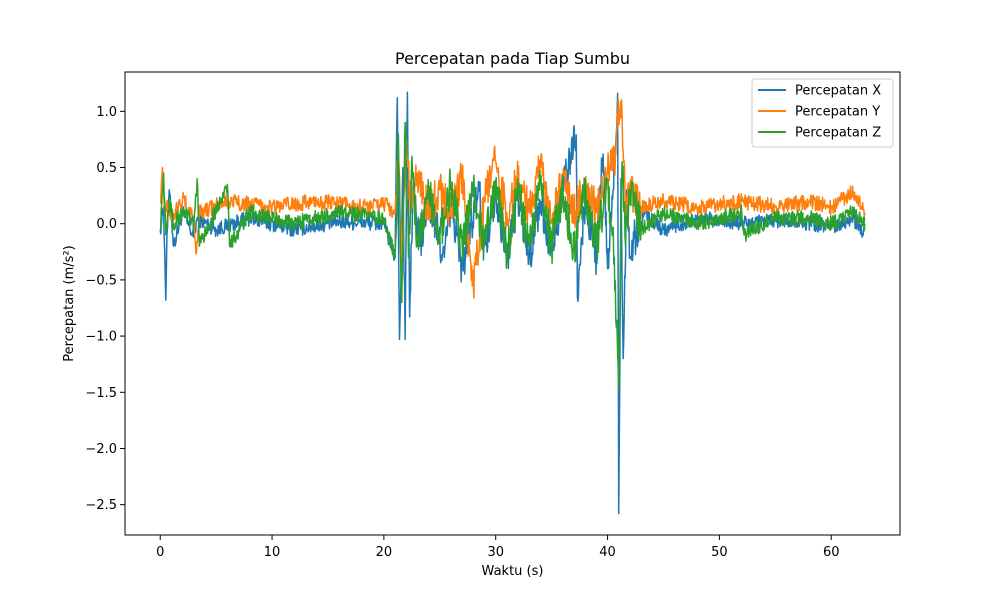  What do you see at coordinates (838, 133) in the screenshot?
I see `legend-label-3: Percepatan Z` at bounding box center [838, 133].